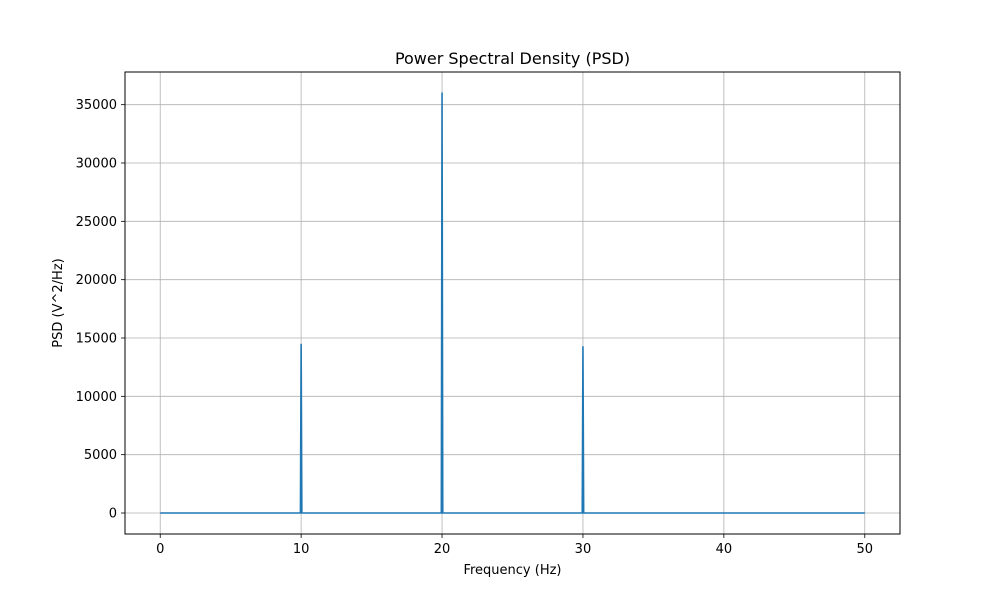  Describe the element at coordinates (512, 58) in the screenshot. I see `chart-title: Power Spectral Density (PSD)` at that location.